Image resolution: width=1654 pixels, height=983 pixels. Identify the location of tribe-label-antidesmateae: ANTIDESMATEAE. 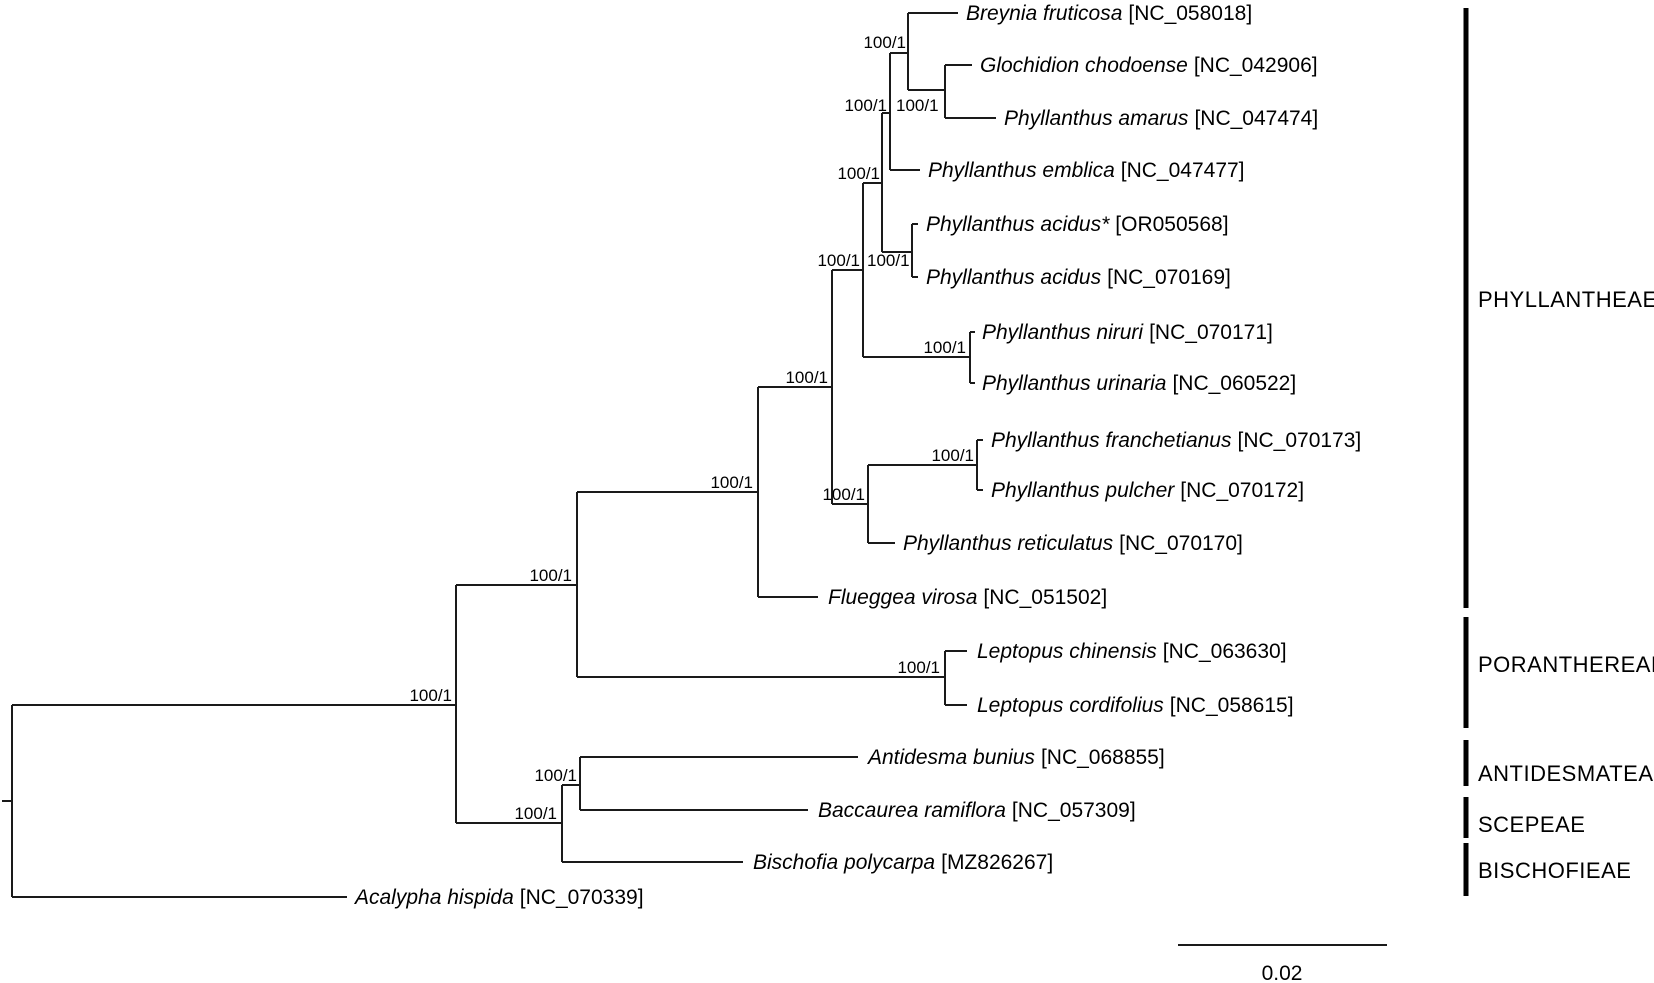
(1566, 773).